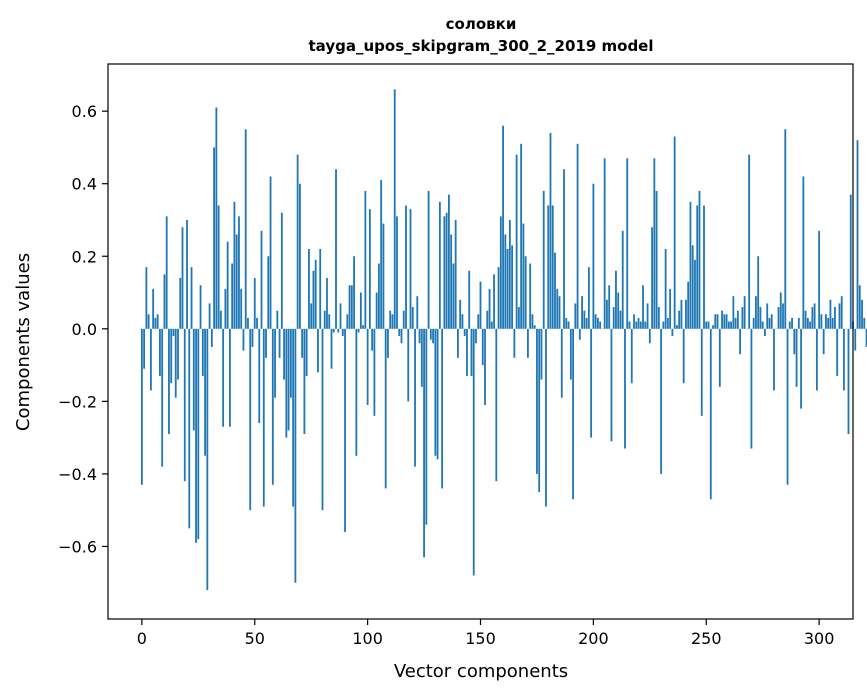  What do you see at coordinates (255, 638) in the screenshot?
I see `x-tick-label: 50` at bounding box center [255, 638].